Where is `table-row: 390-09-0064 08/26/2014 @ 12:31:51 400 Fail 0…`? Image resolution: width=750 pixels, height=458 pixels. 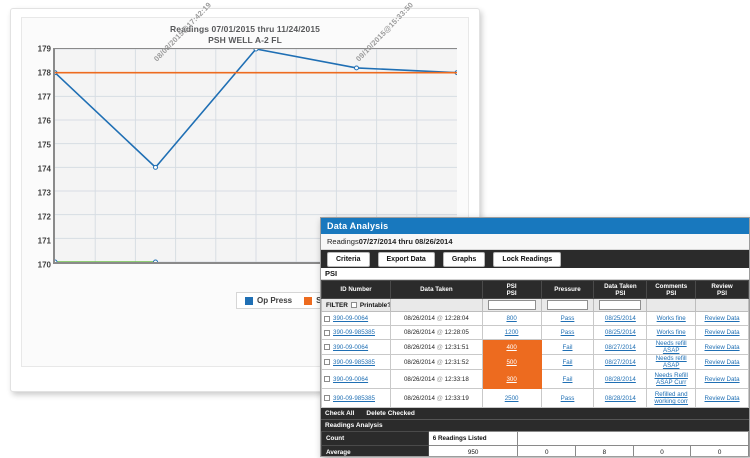 table-row: 390-09-0064 08/26/2014 @ 12:31:51 400 Fail 0… is located at coordinates (535, 347).